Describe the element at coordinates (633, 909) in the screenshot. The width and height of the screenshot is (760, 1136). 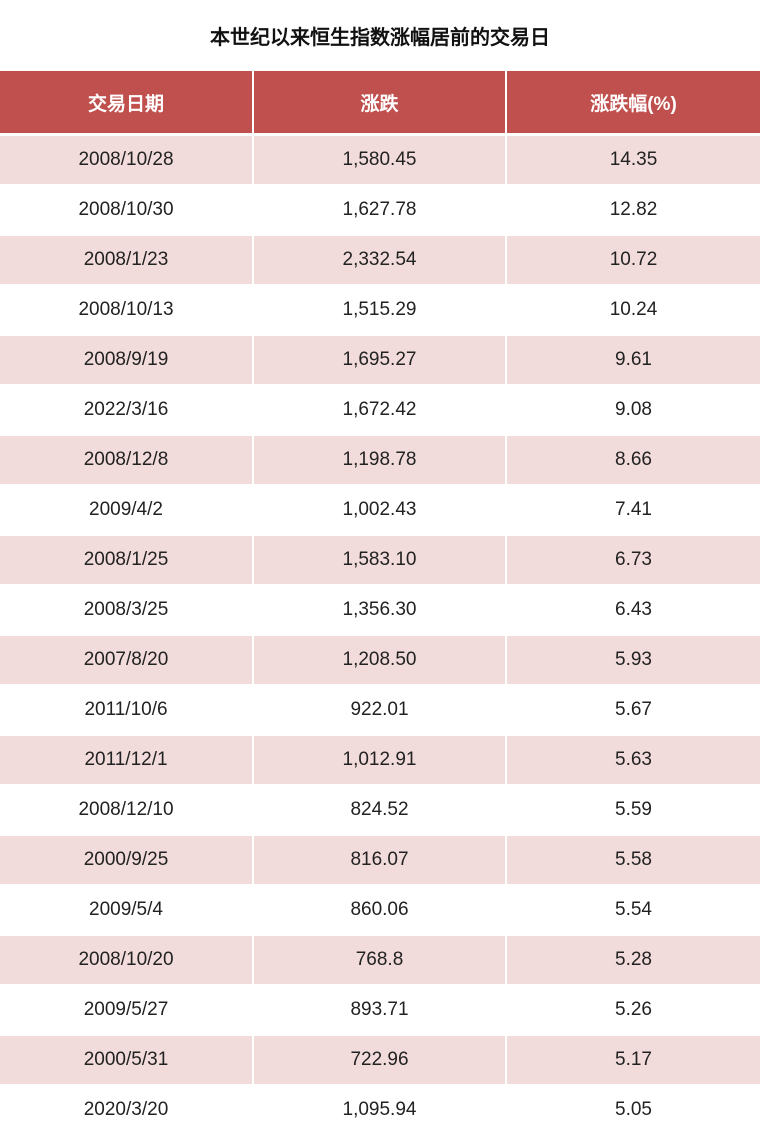
I see `table-cell: 5.54` at that location.